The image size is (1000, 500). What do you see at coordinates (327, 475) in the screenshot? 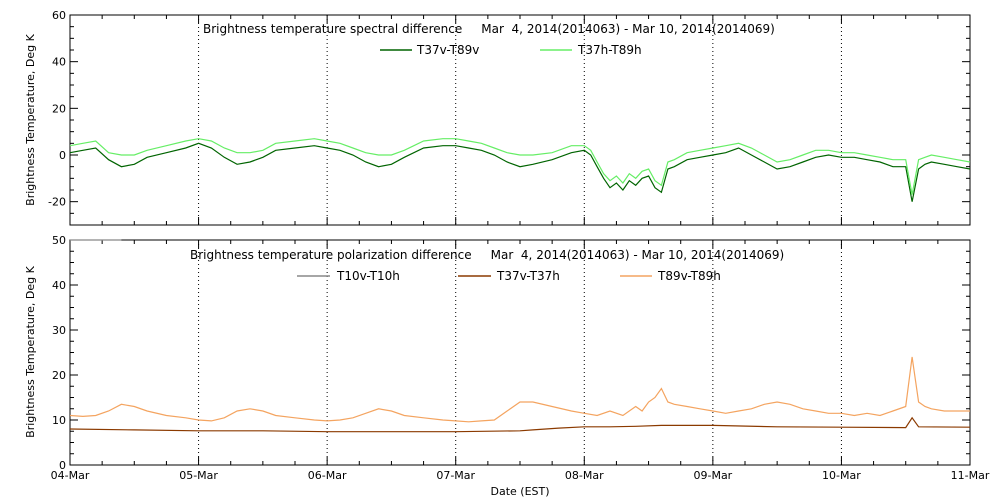
I see `x-tick-label: 06-Mar` at bounding box center [327, 475].